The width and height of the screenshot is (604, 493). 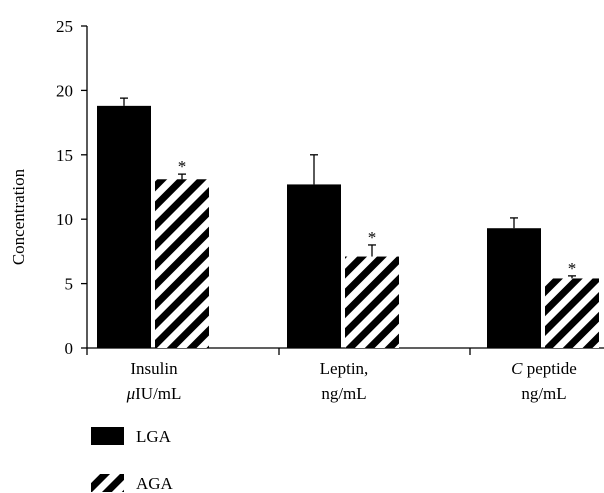 I want to click on y-tick-label: 10, so click(x=64, y=219).